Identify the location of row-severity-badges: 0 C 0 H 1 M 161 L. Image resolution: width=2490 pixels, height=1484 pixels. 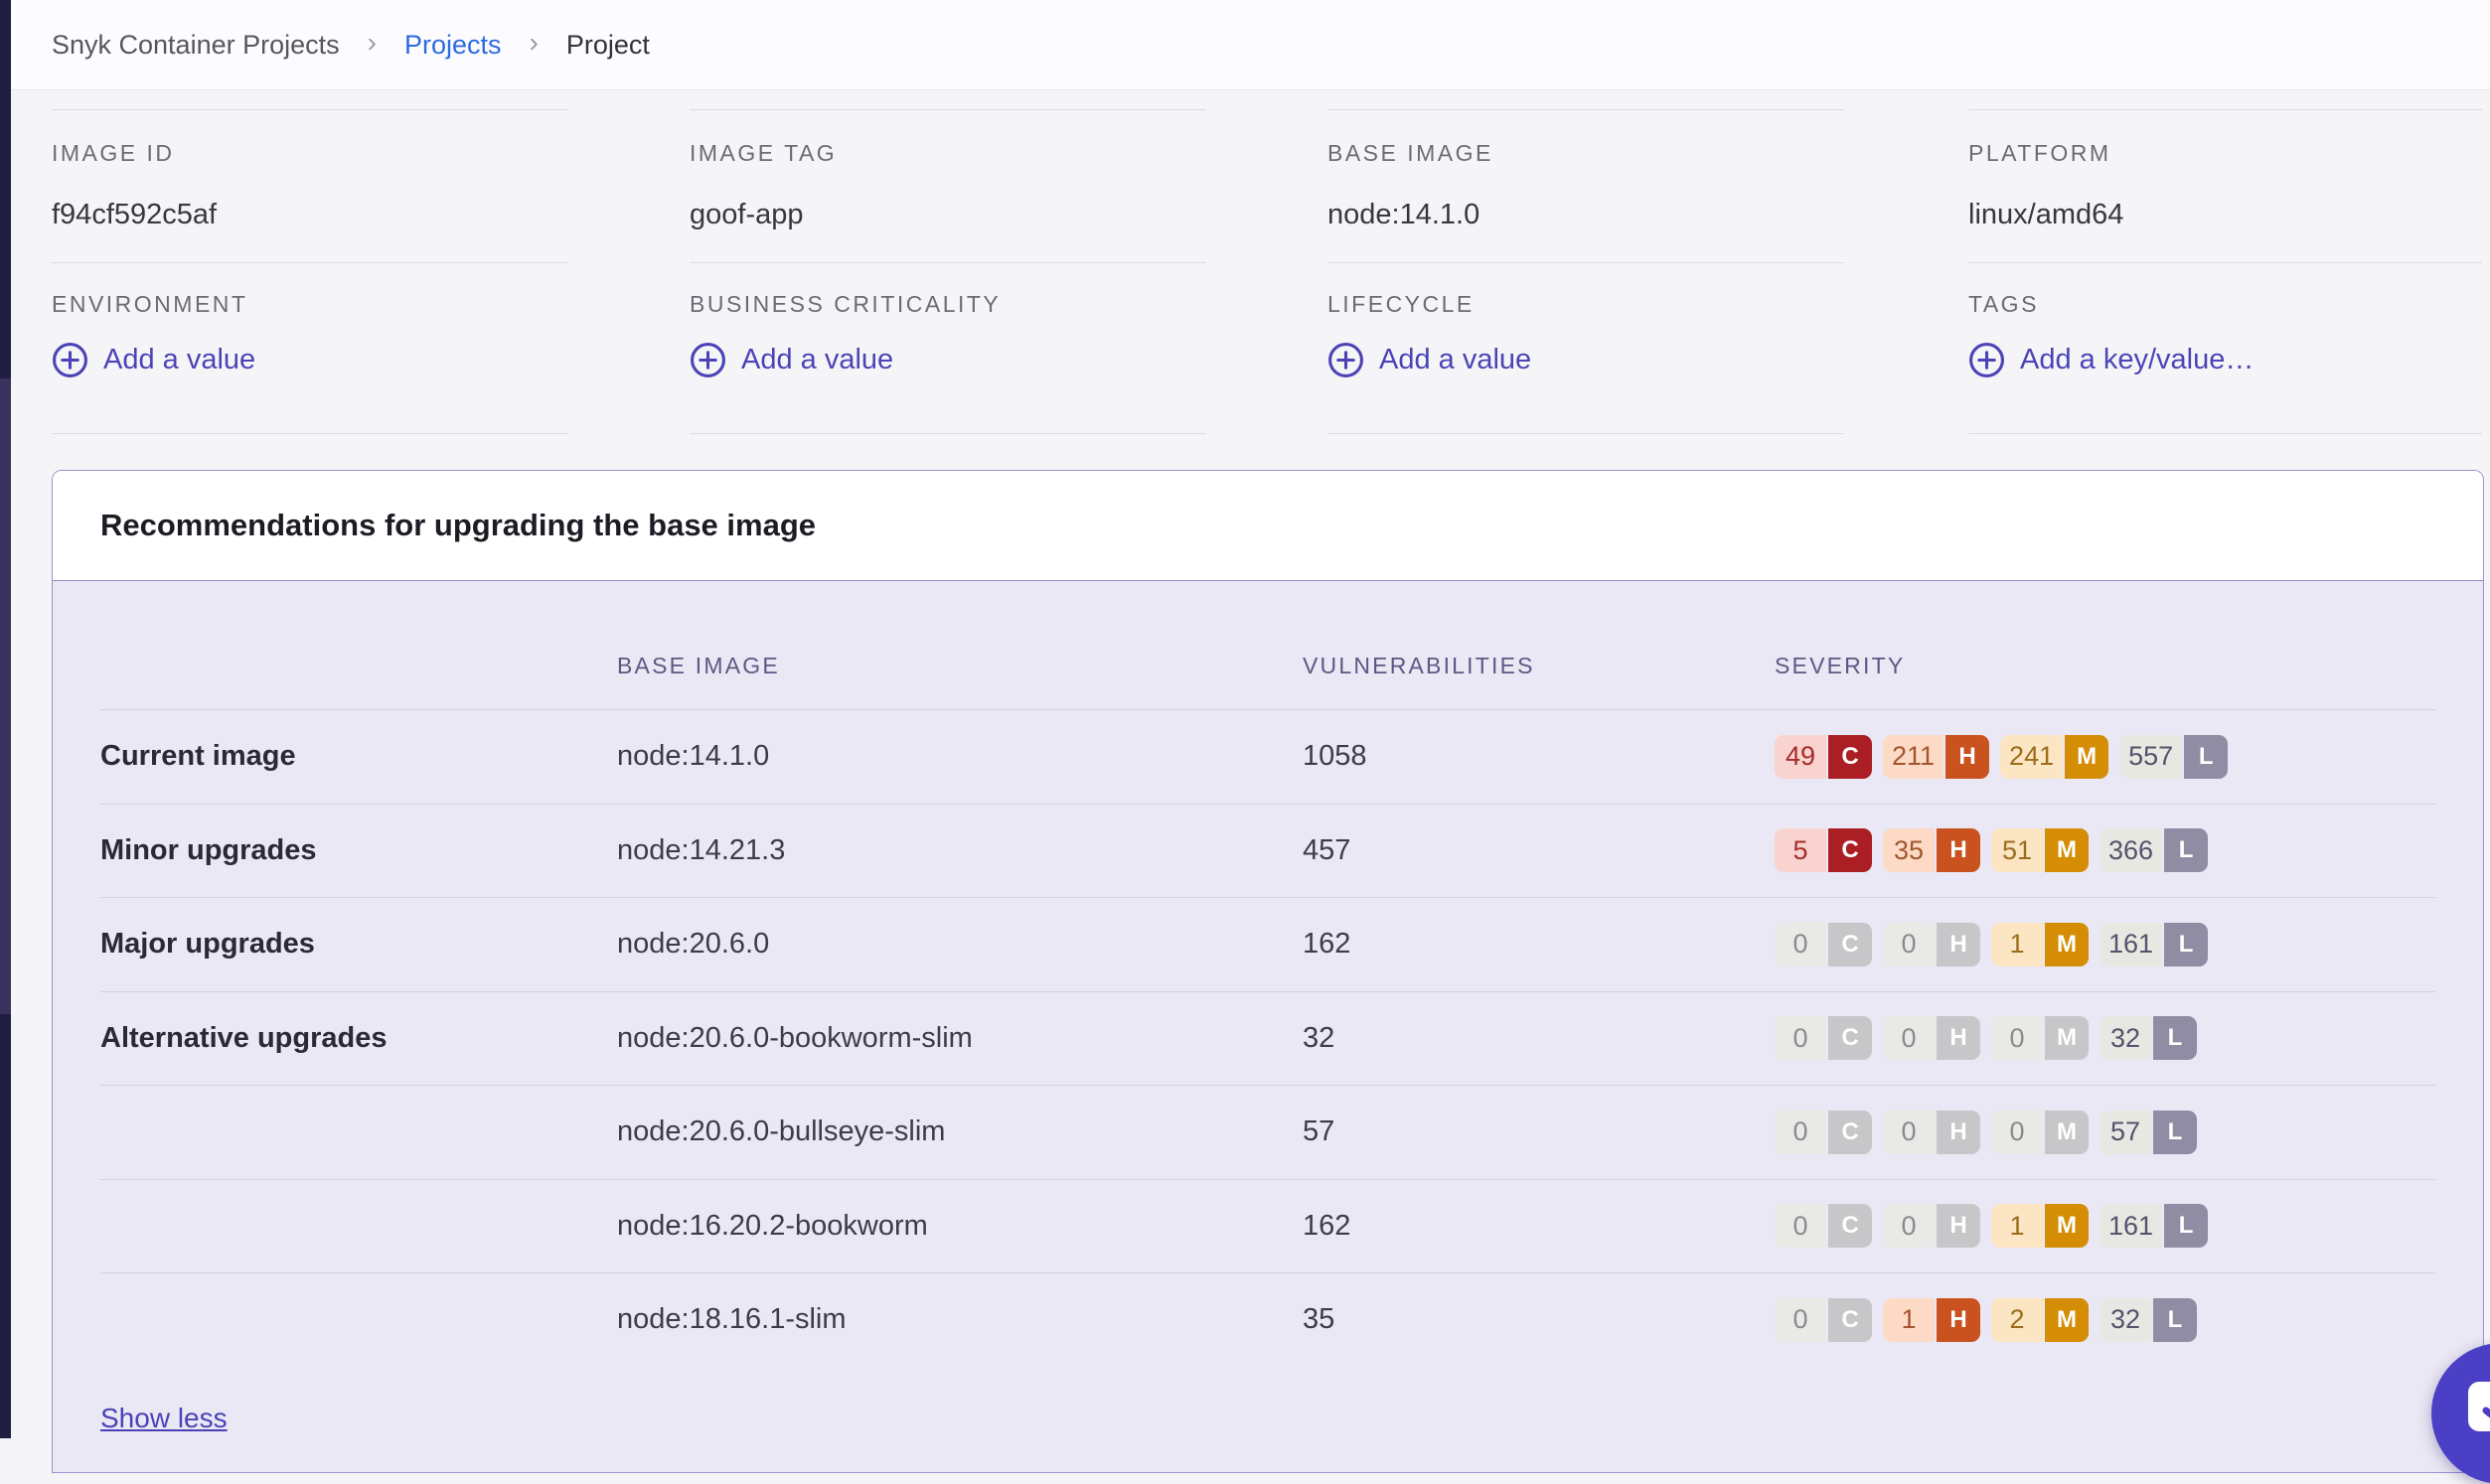
(2105, 1226).